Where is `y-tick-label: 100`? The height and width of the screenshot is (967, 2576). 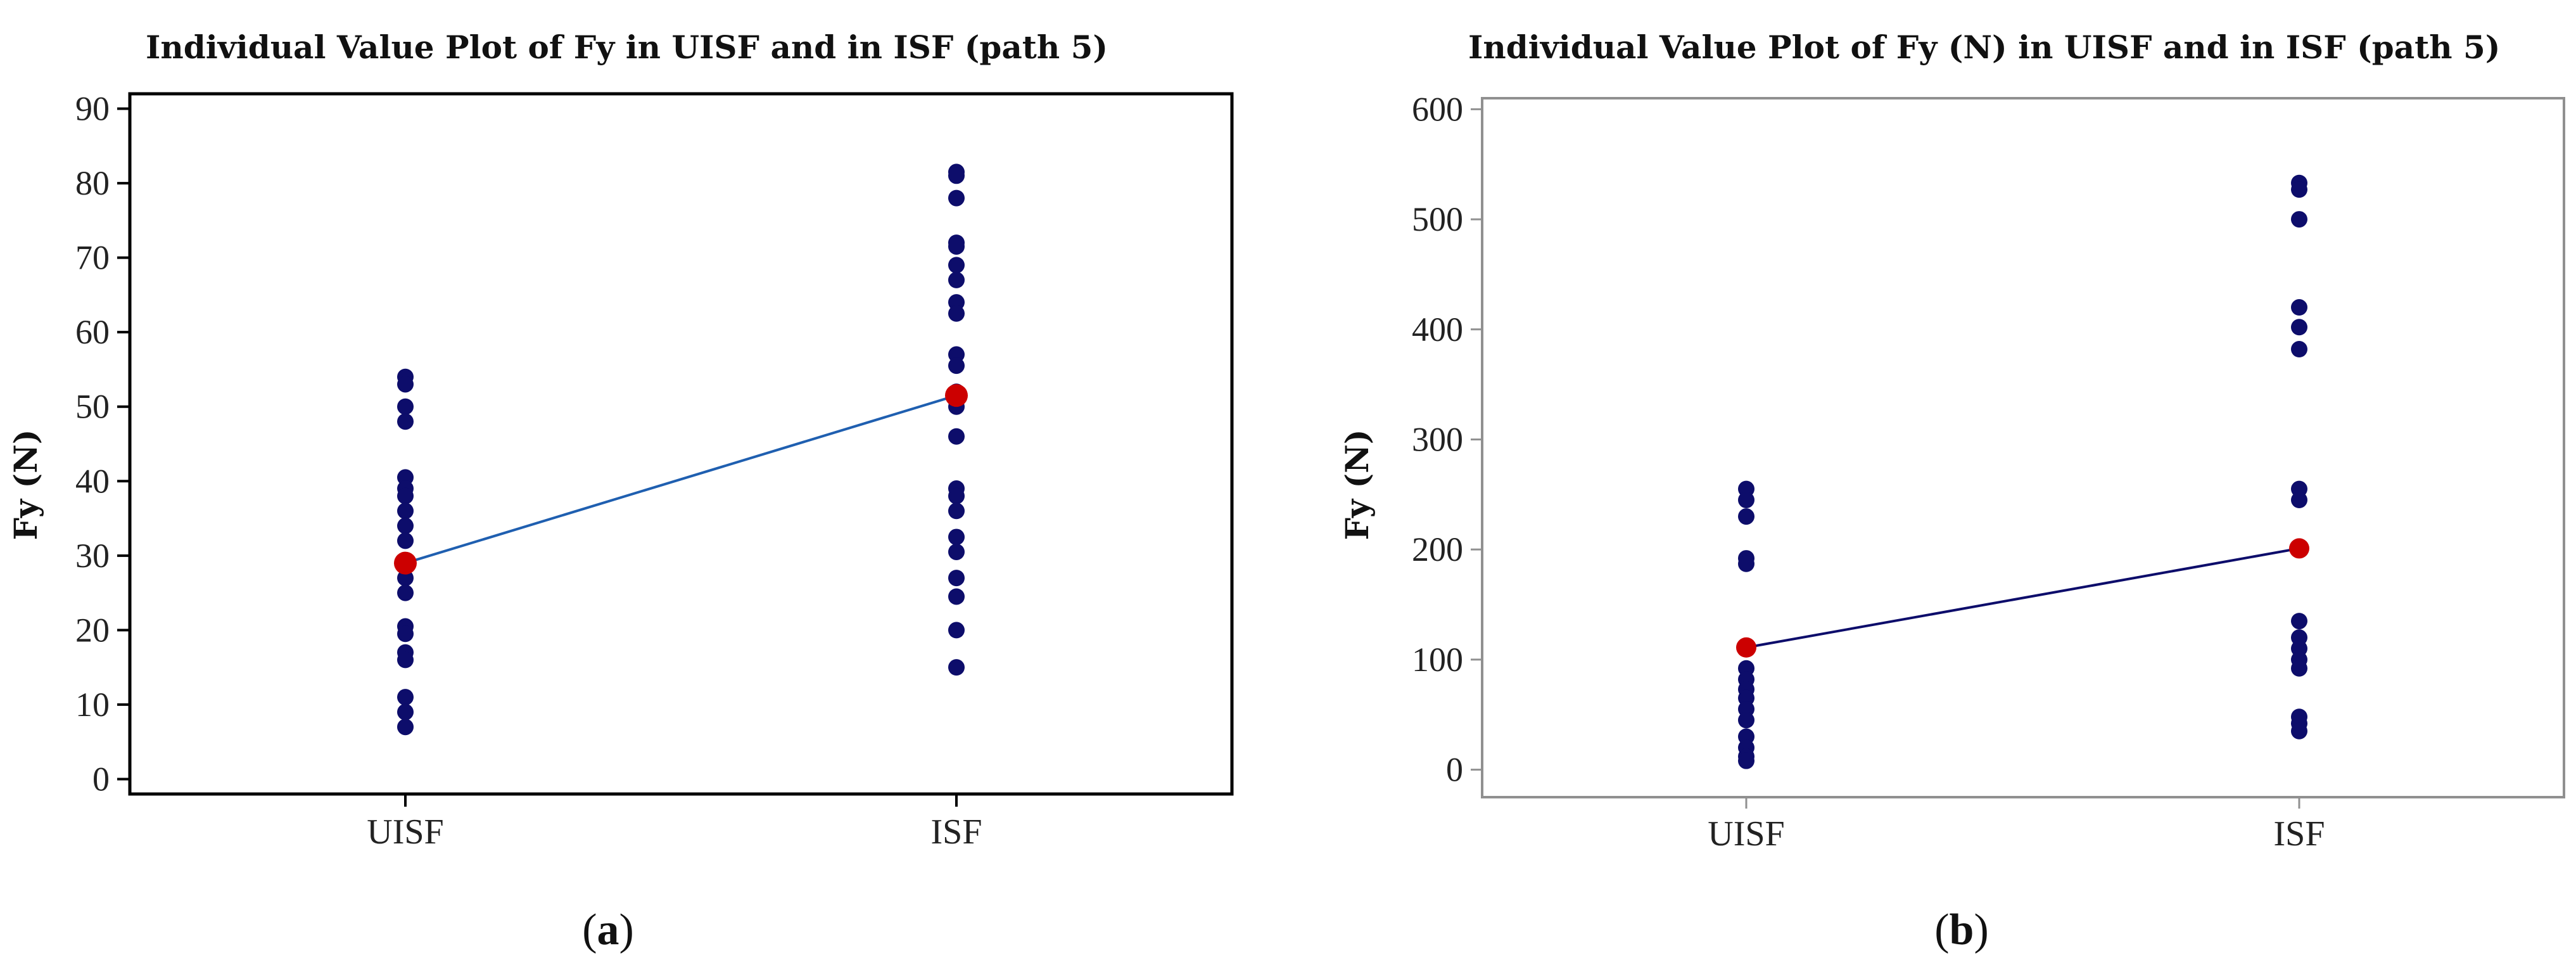
y-tick-label: 100 is located at coordinates (1437, 660).